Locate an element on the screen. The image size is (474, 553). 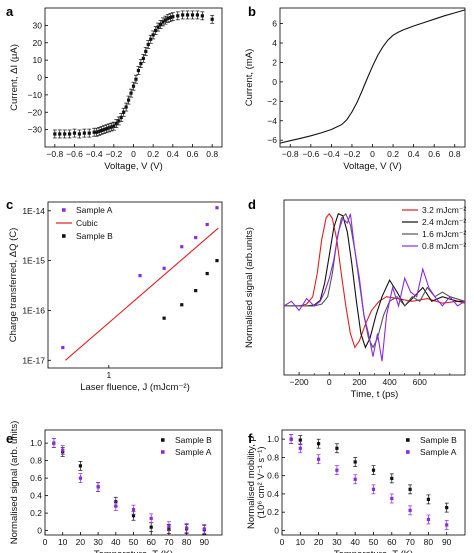
x-tick-label-b: 0.6 is located at coordinates (434, 154).